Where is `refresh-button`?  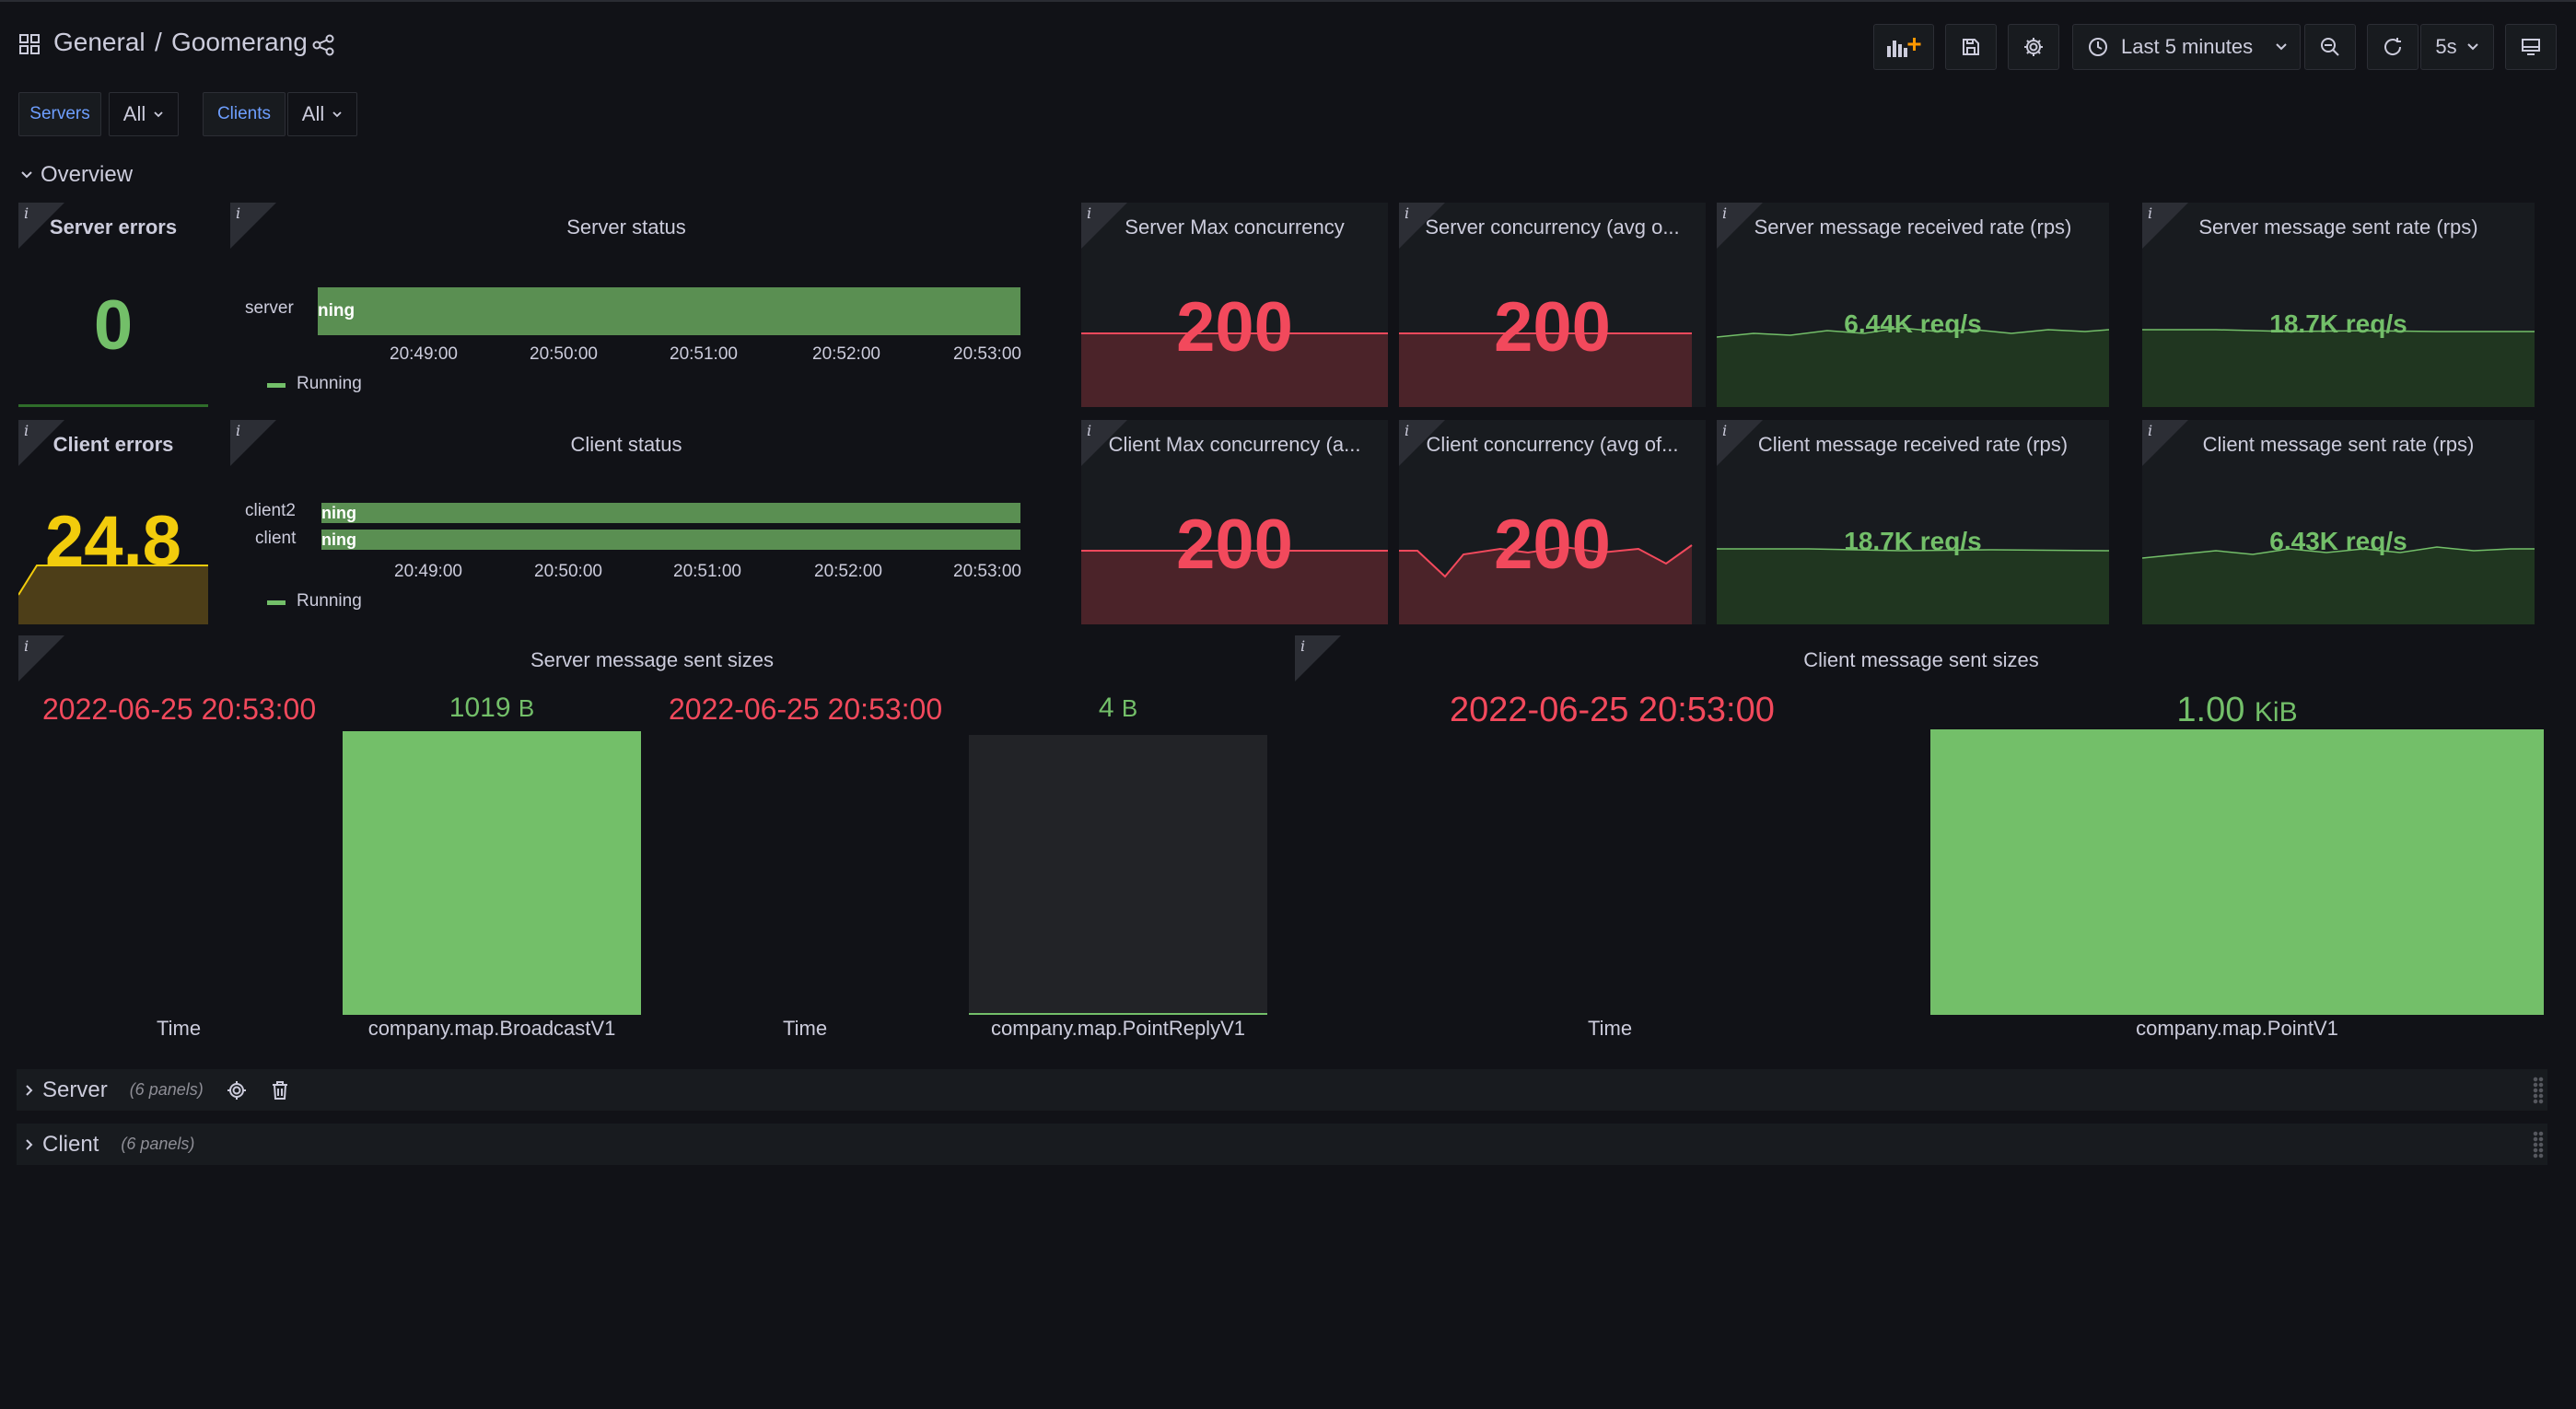
refresh-button is located at coordinates (2393, 47).